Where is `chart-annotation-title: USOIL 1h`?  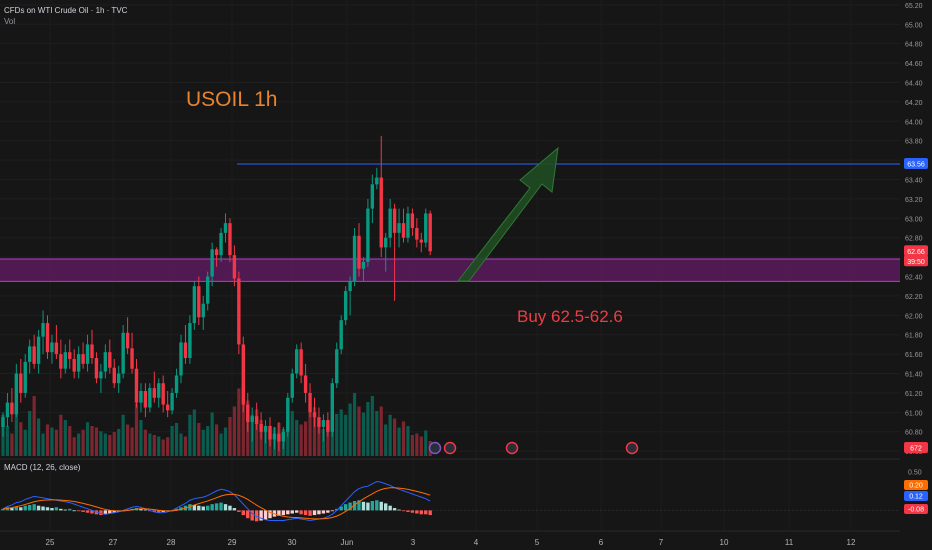
chart-annotation-title: USOIL 1h is located at coordinates (232, 99).